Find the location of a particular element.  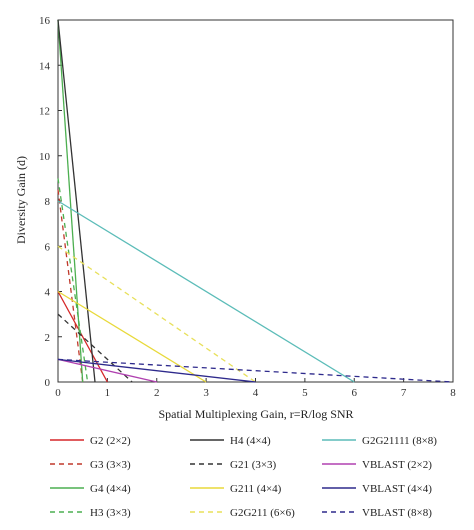

legend-label: G2 (2×2) is located at coordinates (110, 441).